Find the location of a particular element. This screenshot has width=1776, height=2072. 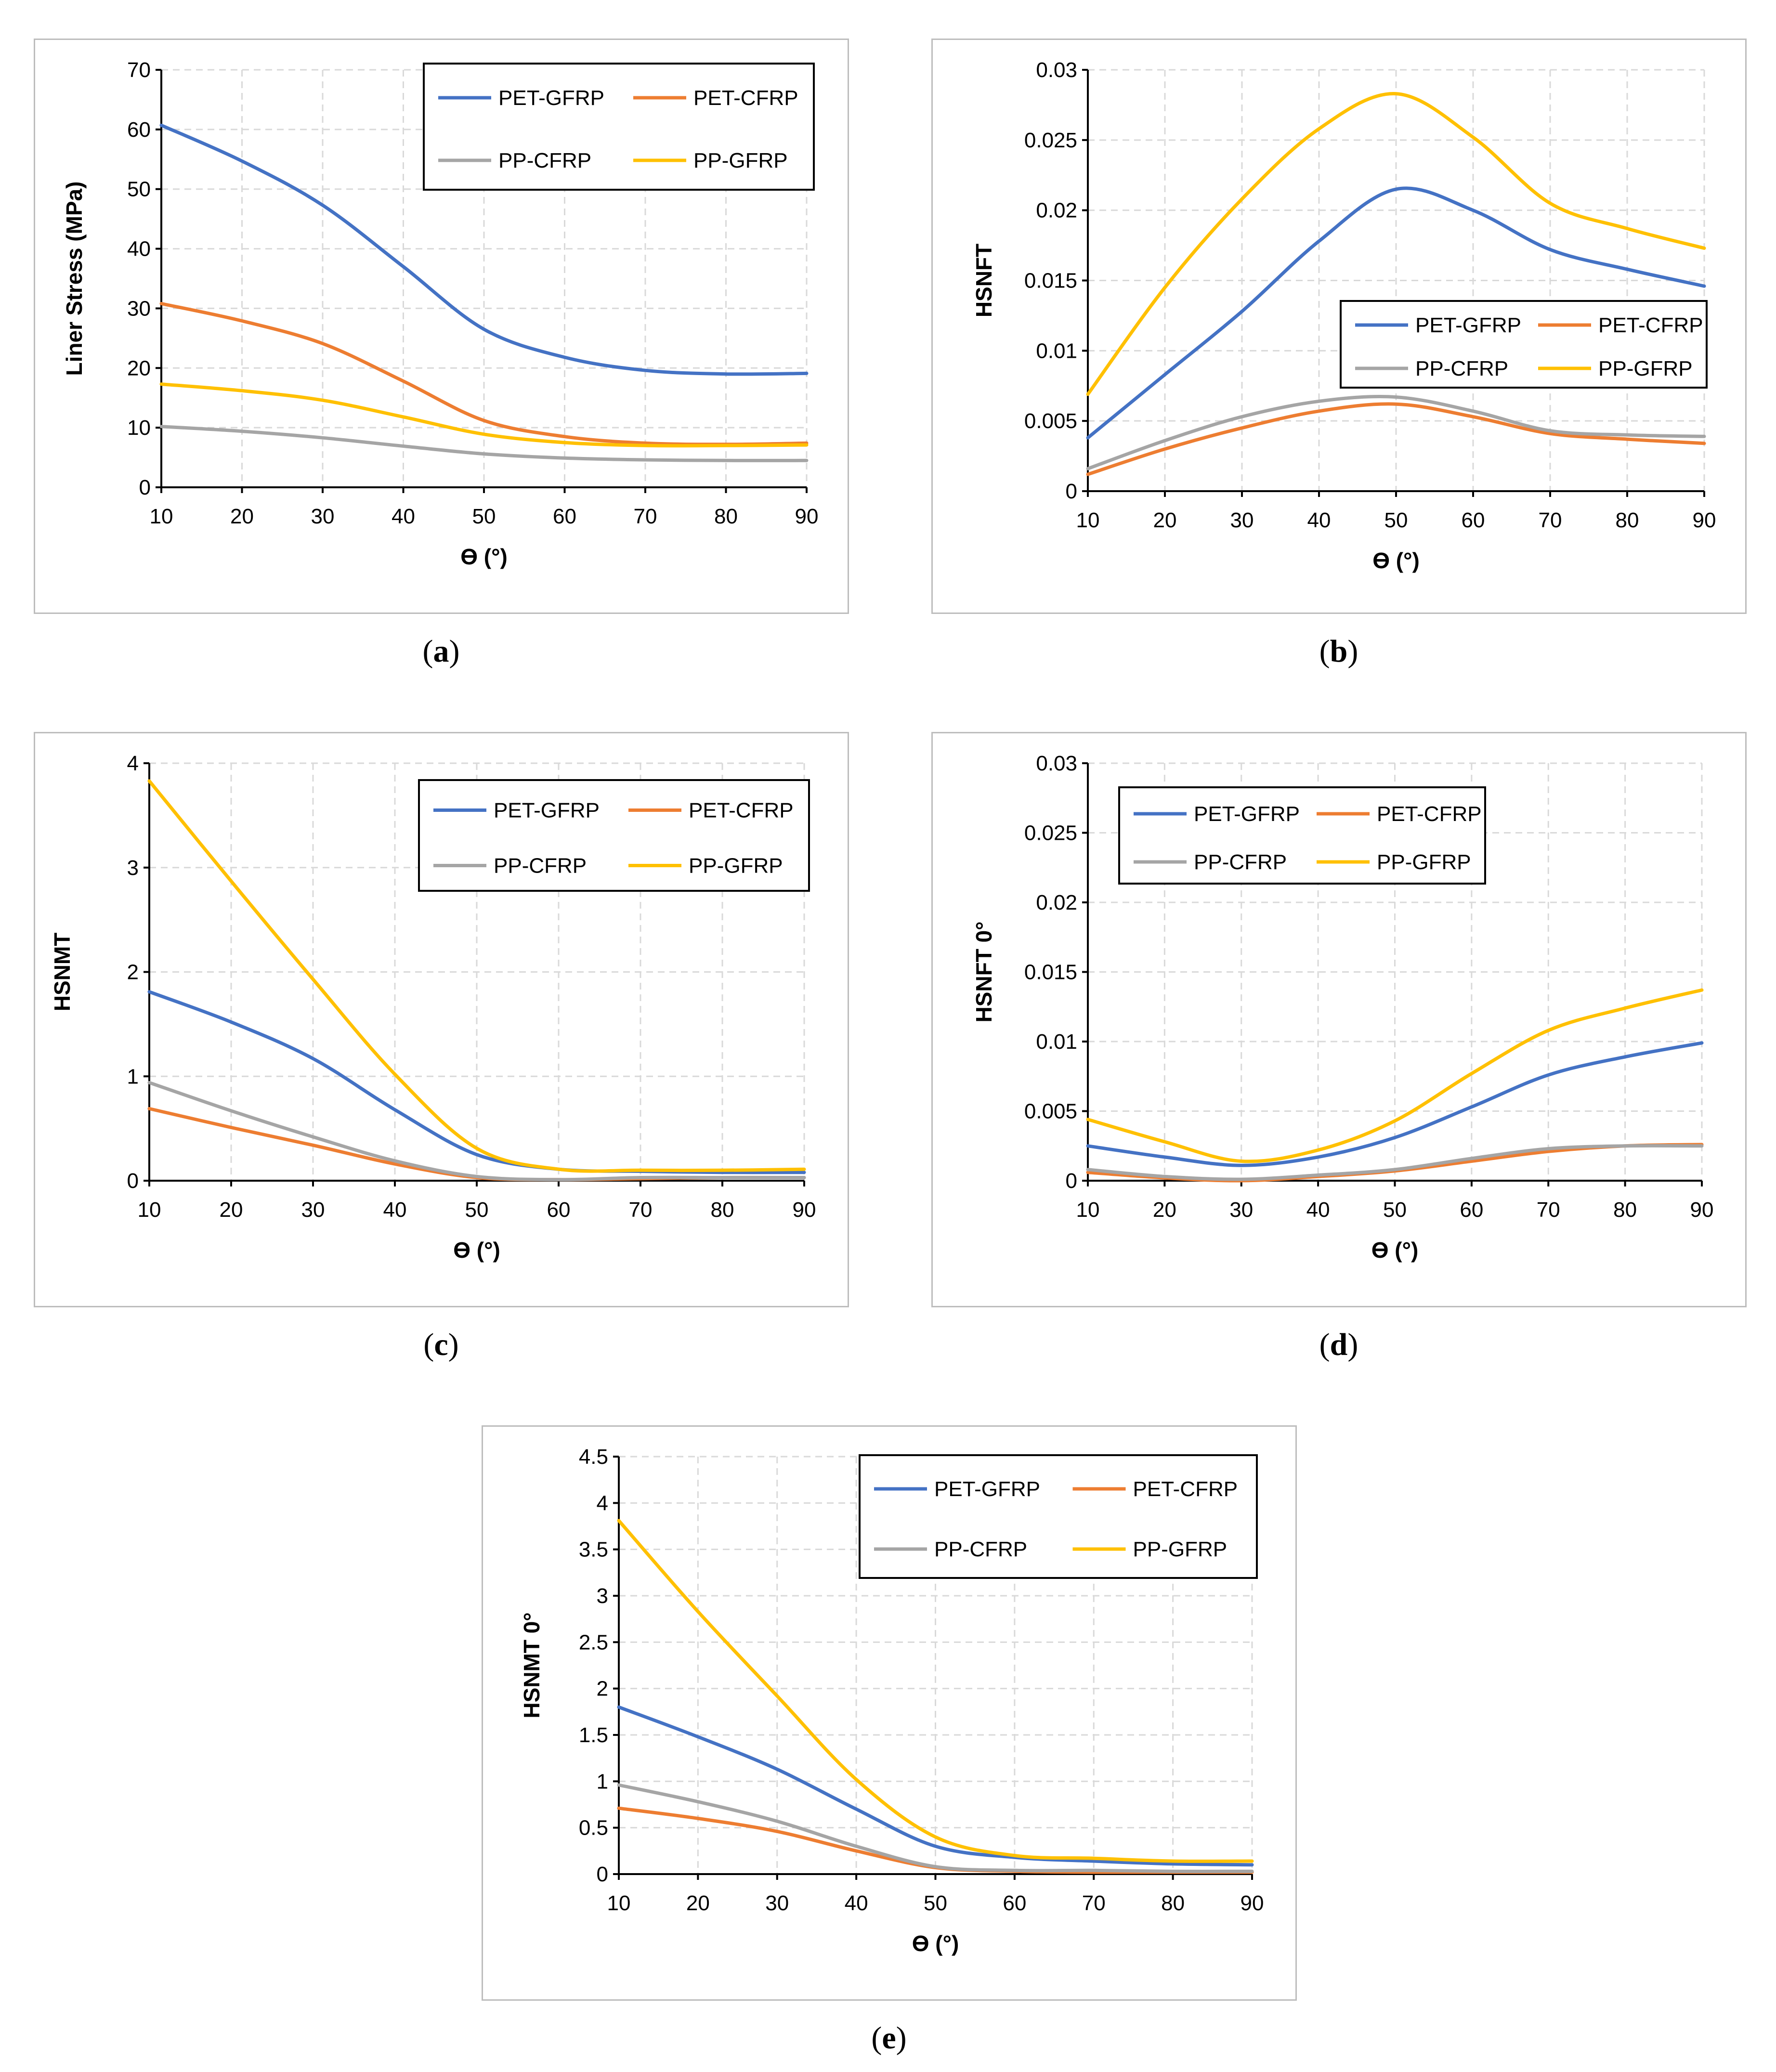

y-tick-label: 4.5 is located at coordinates (593, 1457).